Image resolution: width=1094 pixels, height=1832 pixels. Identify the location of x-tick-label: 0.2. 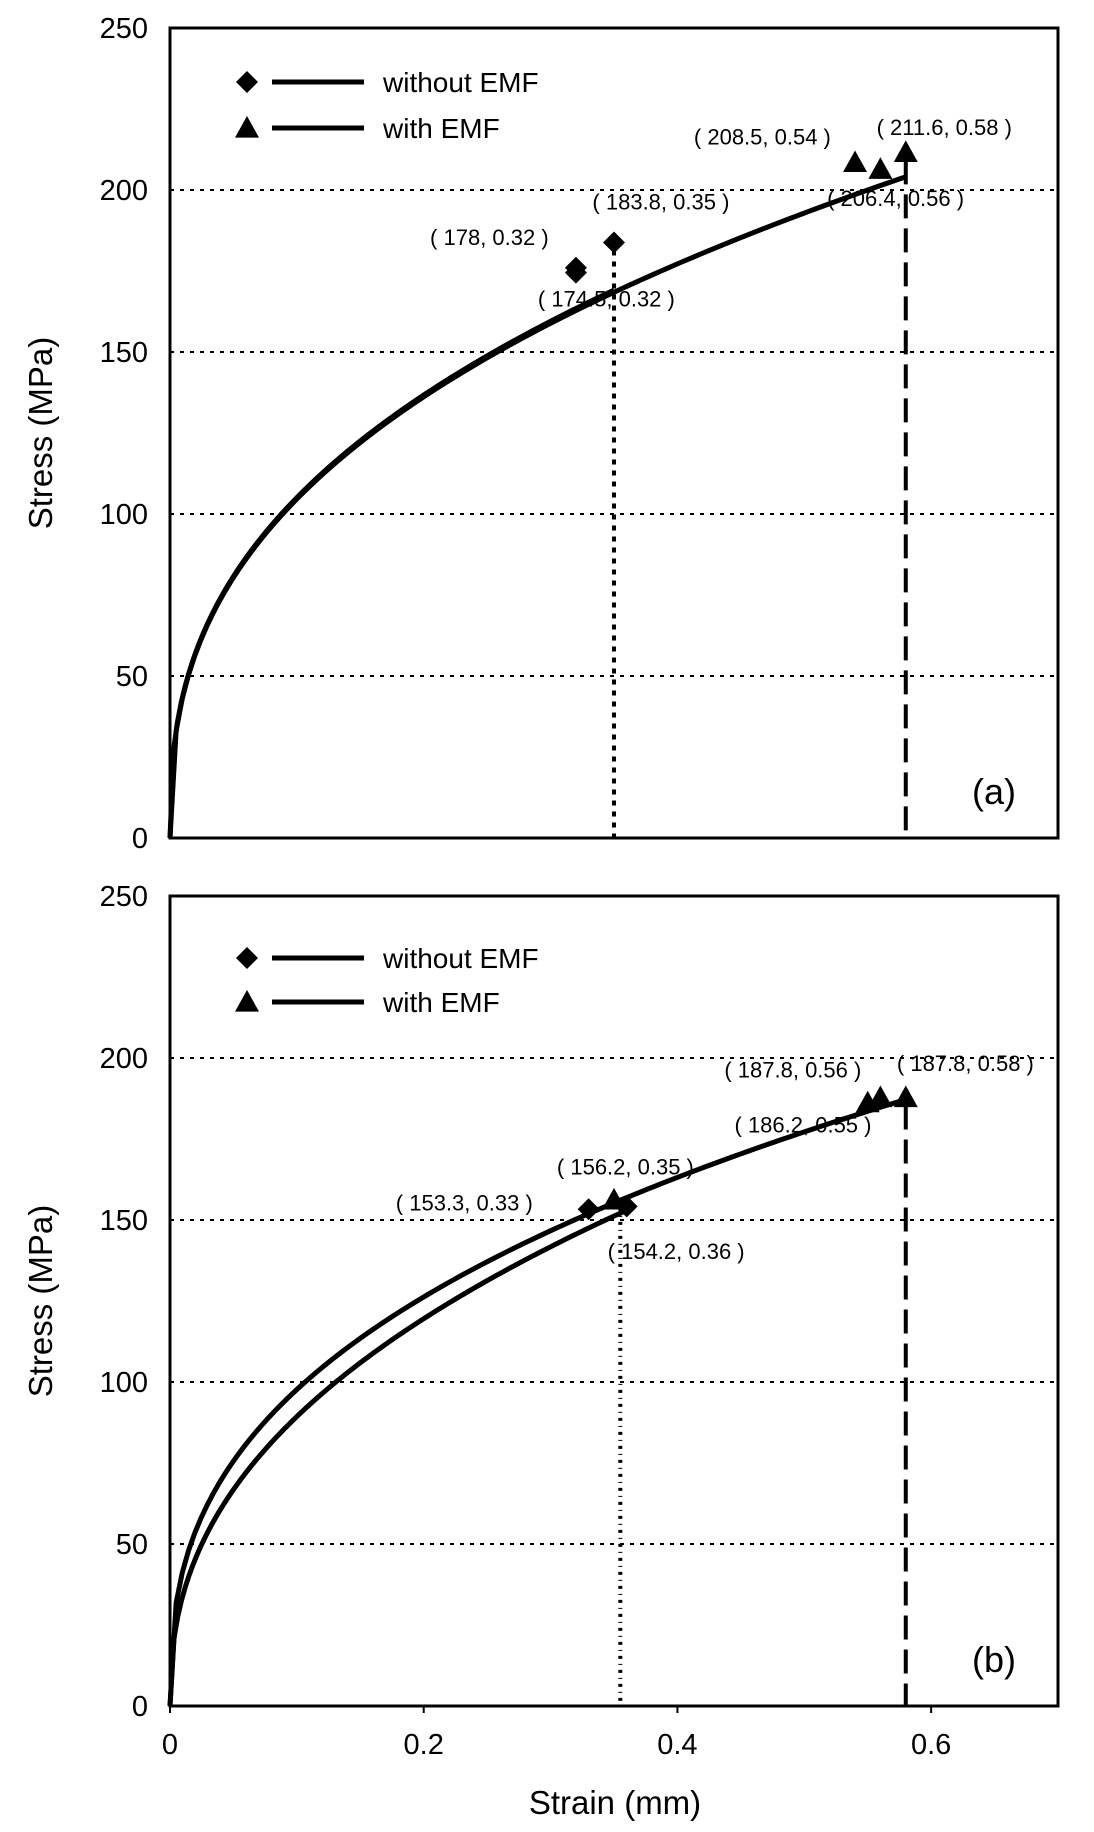
(424, 1745).